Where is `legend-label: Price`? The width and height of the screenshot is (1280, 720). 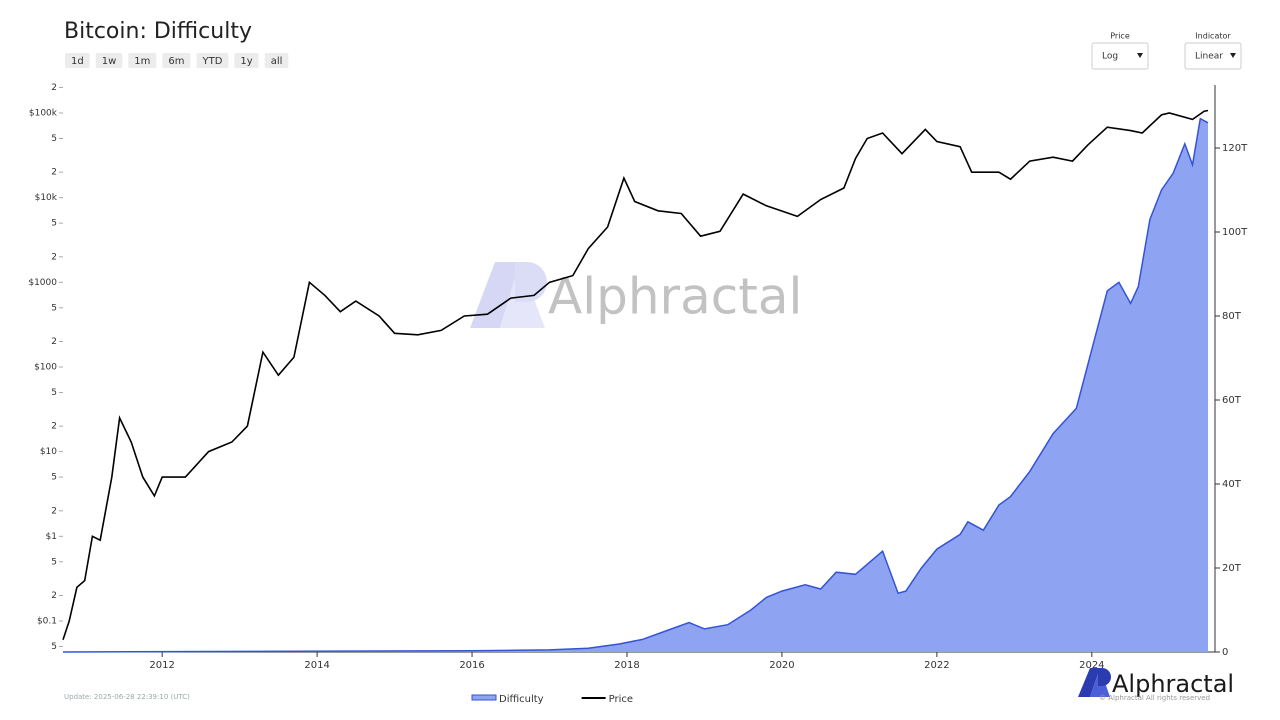
legend-label: Price is located at coordinates (621, 699).